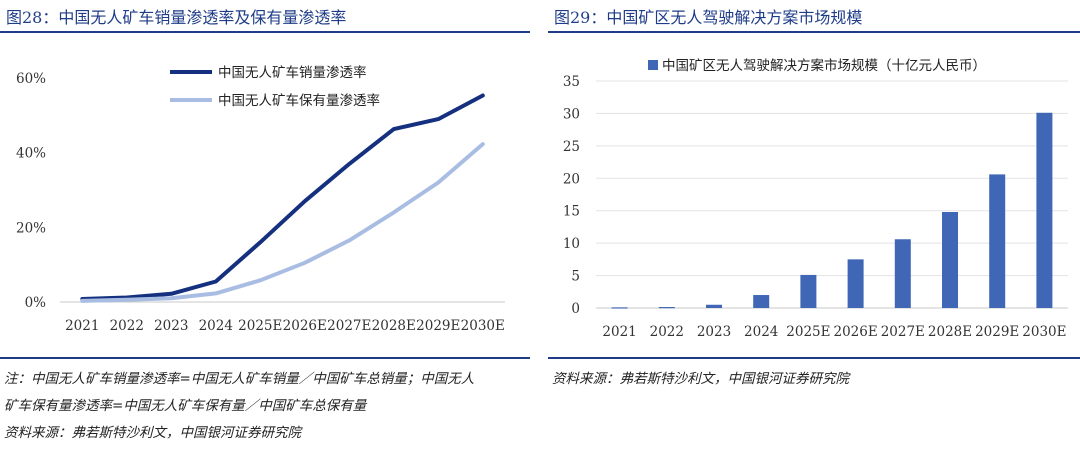 This screenshot has height=456, width=1080. I want to click on y-tick-label: 25, so click(571, 147).